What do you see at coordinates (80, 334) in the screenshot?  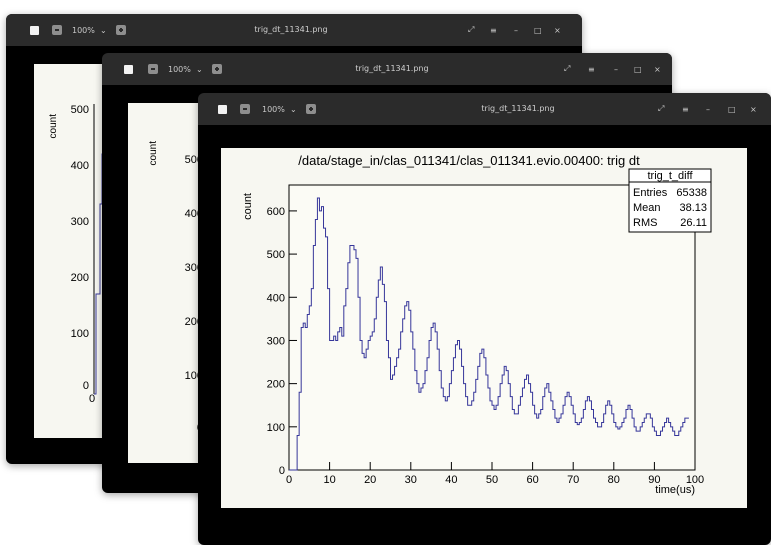 I see `tick-label: 100` at bounding box center [80, 334].